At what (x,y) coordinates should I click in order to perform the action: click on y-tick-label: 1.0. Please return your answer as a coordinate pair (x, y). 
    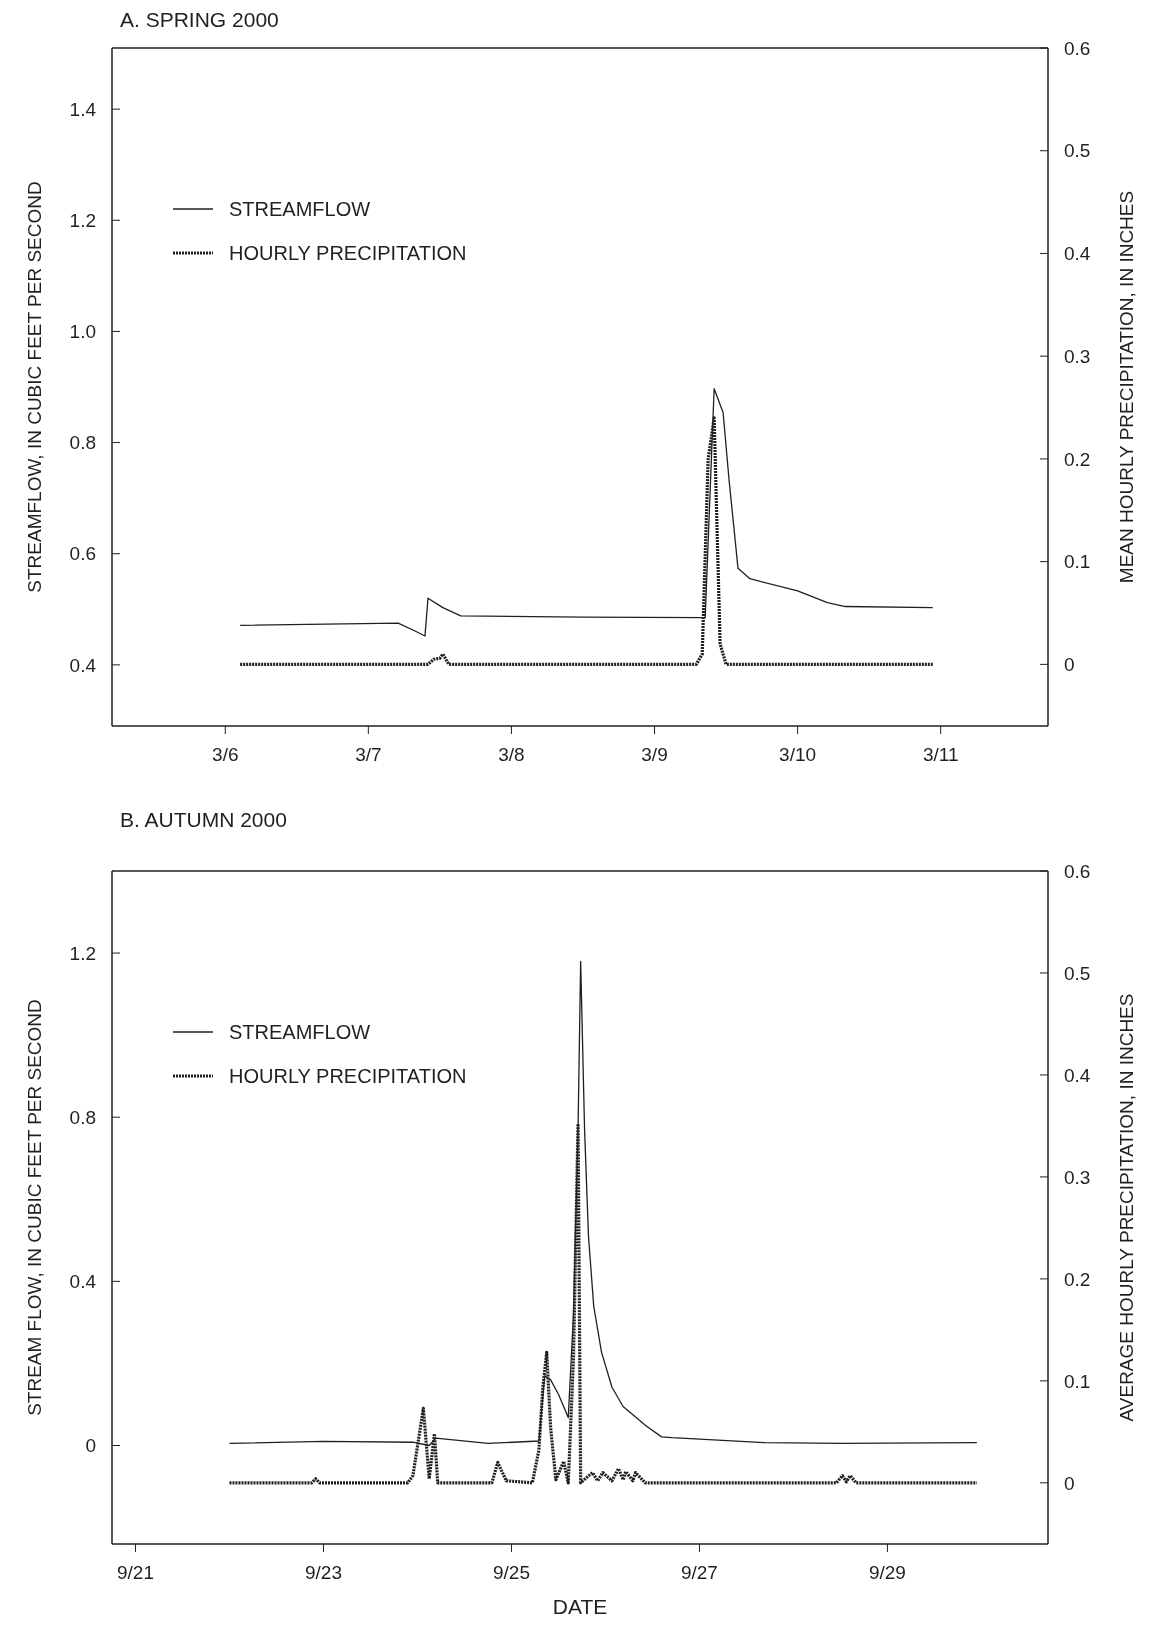
    Looking at the image, I should click on (82, 332).